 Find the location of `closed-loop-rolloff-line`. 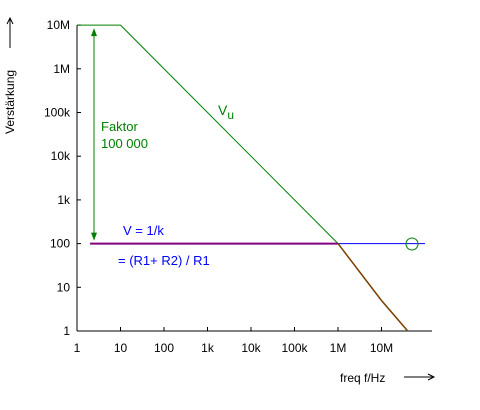

closed-loop-rolloff-line is located at coordinates (373, 287).